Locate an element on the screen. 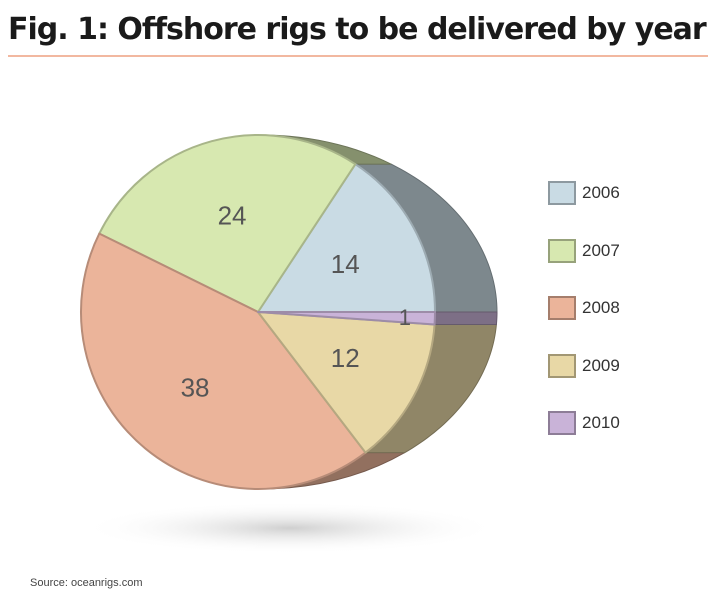 This screenshot has width=720, height=607. data-label-2006: 14 is located at coordinates (345, 264).